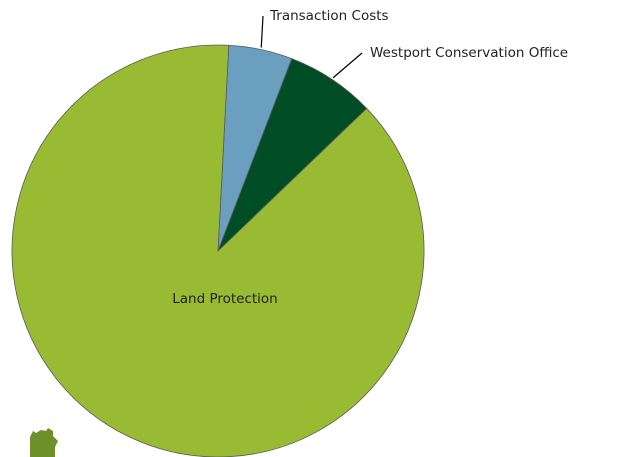 The image size is (623, 457). Describe the element at coordinates (44, 442) in the screenshot. I see `organization-logo-icon` at that location.